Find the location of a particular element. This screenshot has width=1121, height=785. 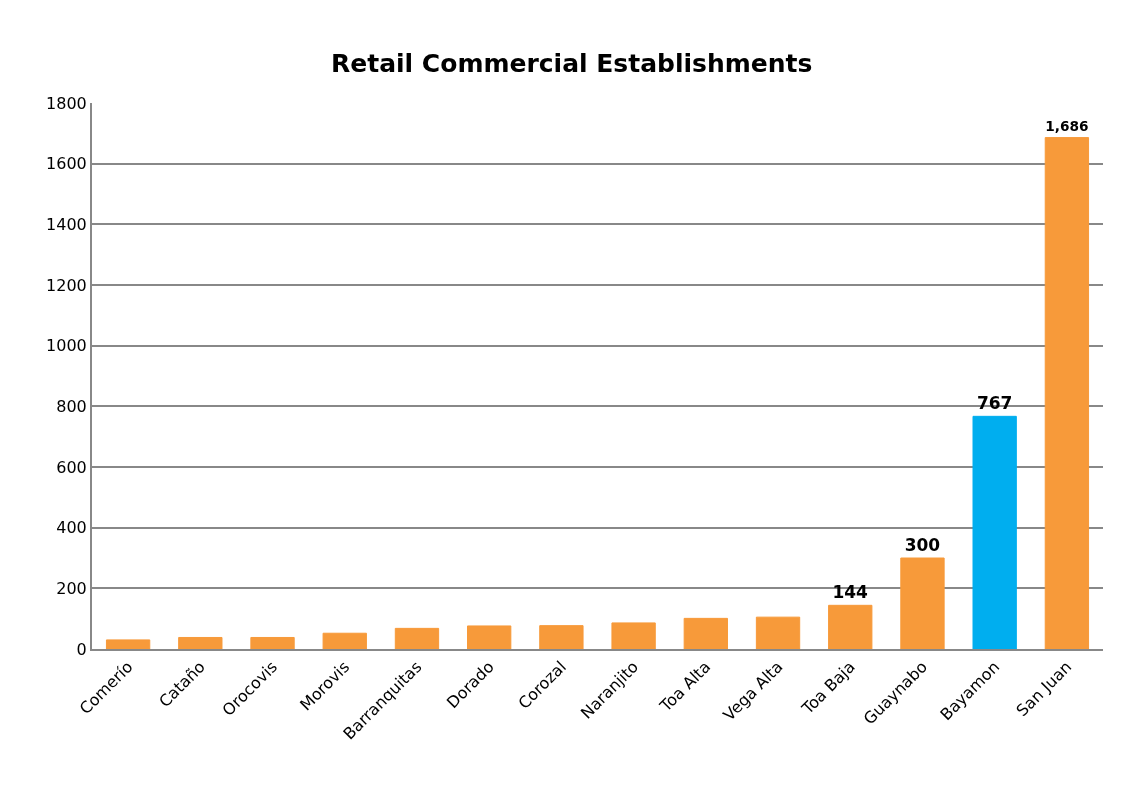

y-tick-label: 1000 is located at coordinates (66, 346).